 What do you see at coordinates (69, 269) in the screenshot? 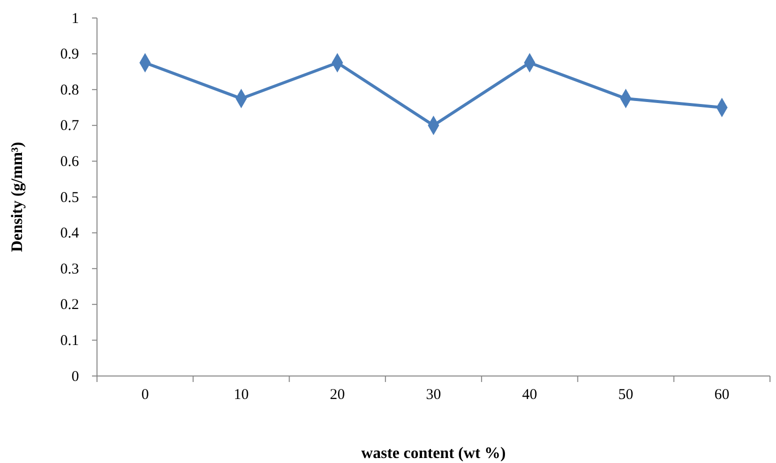
I see `y-tick-label: 0.3` at bounding box center [69, 269].